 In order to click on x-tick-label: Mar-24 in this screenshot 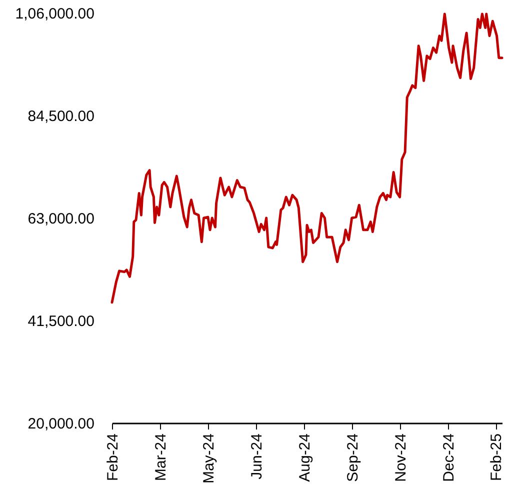, I will do `click(161, 458)`.